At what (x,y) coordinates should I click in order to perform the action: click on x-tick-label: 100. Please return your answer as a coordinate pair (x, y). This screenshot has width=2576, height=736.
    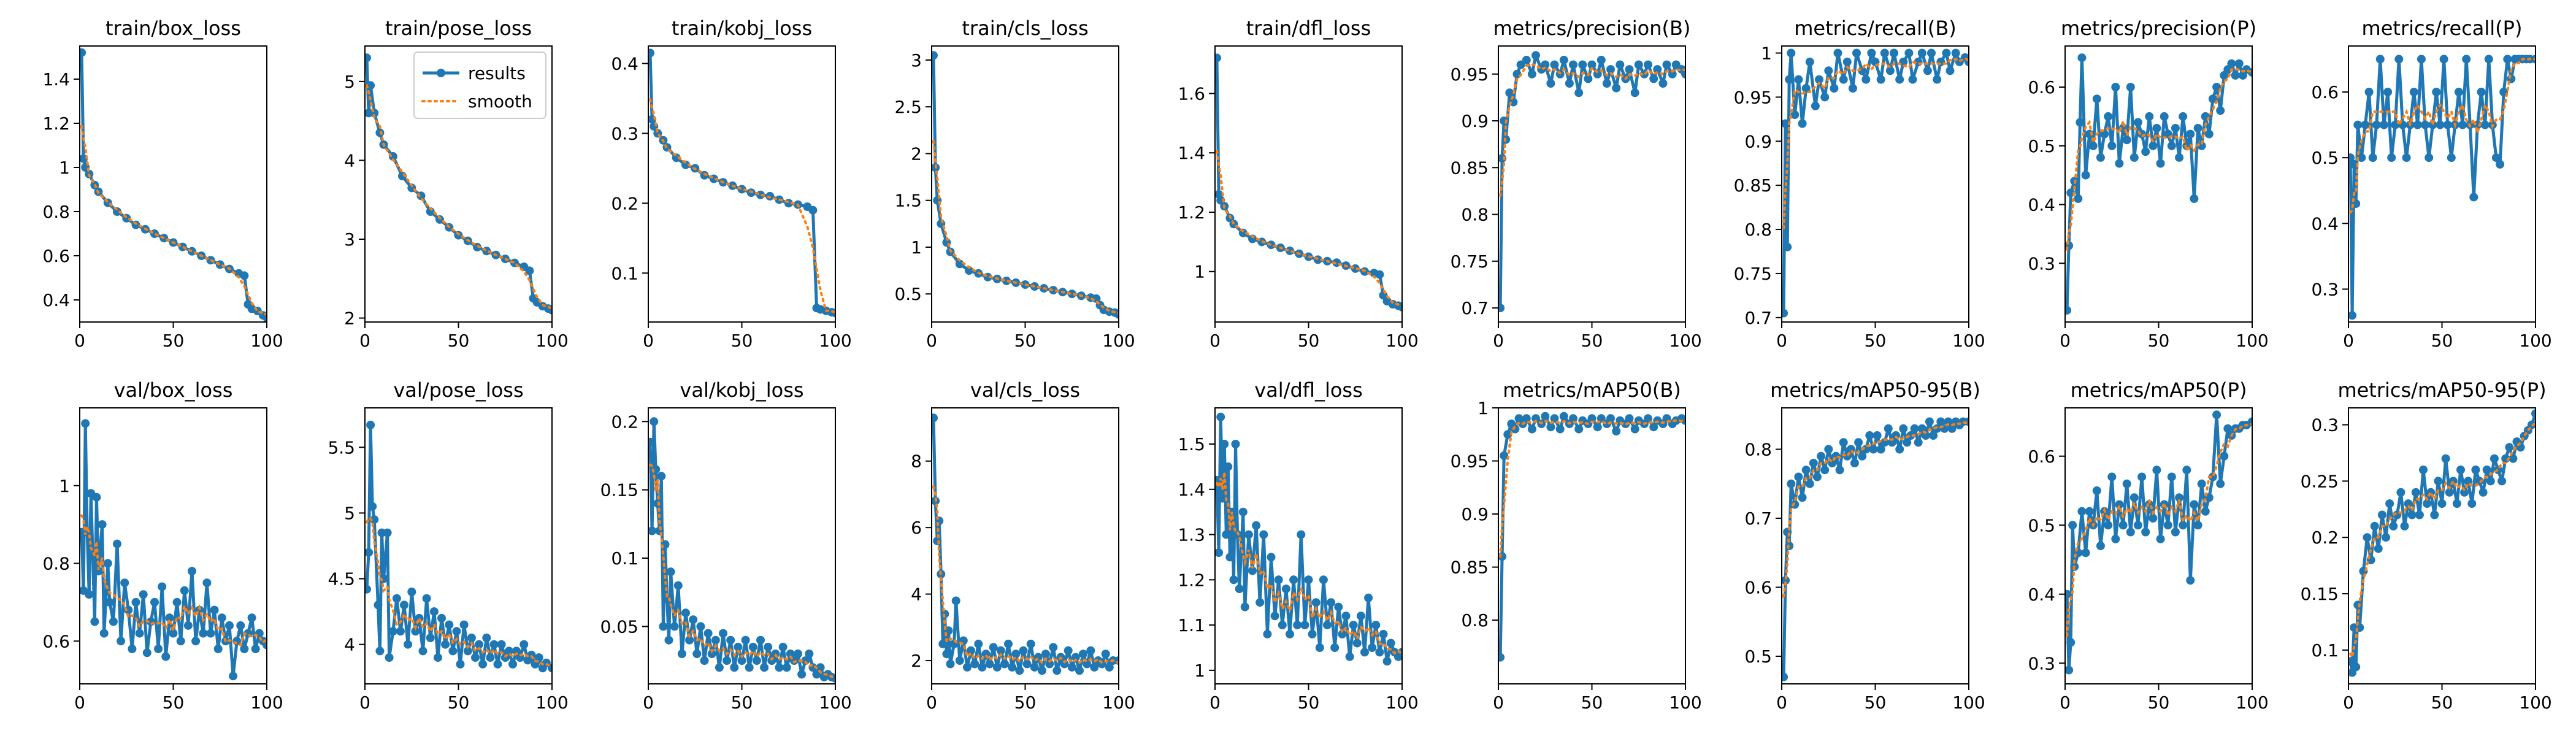
    Looking at the image, I should click on (551, 702).